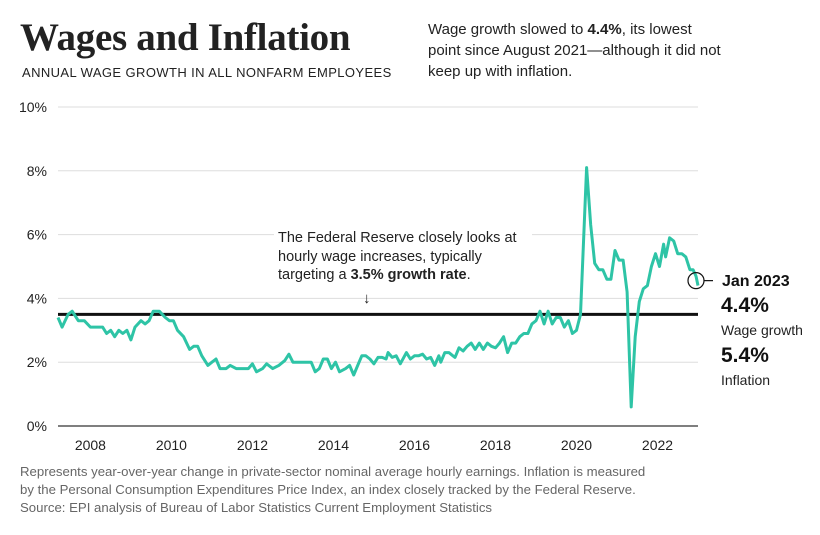  I want to click on x-axis-ticks: 2008 2010 2012 2014 2016 2018 2020 2022, so click(374, 445).